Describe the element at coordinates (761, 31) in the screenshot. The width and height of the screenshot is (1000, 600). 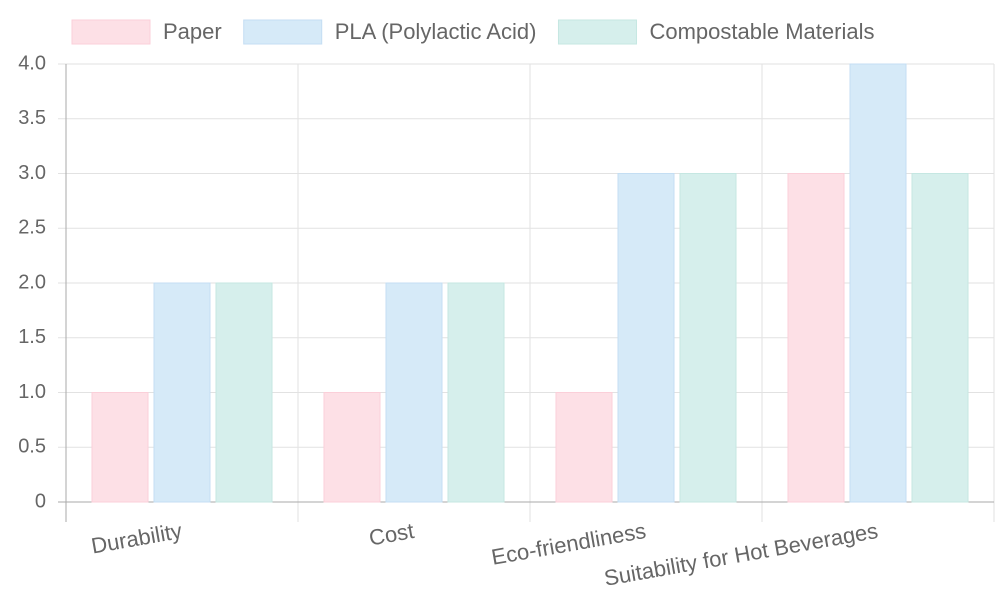
I see `legend-label: Compostable Materials` at that location.